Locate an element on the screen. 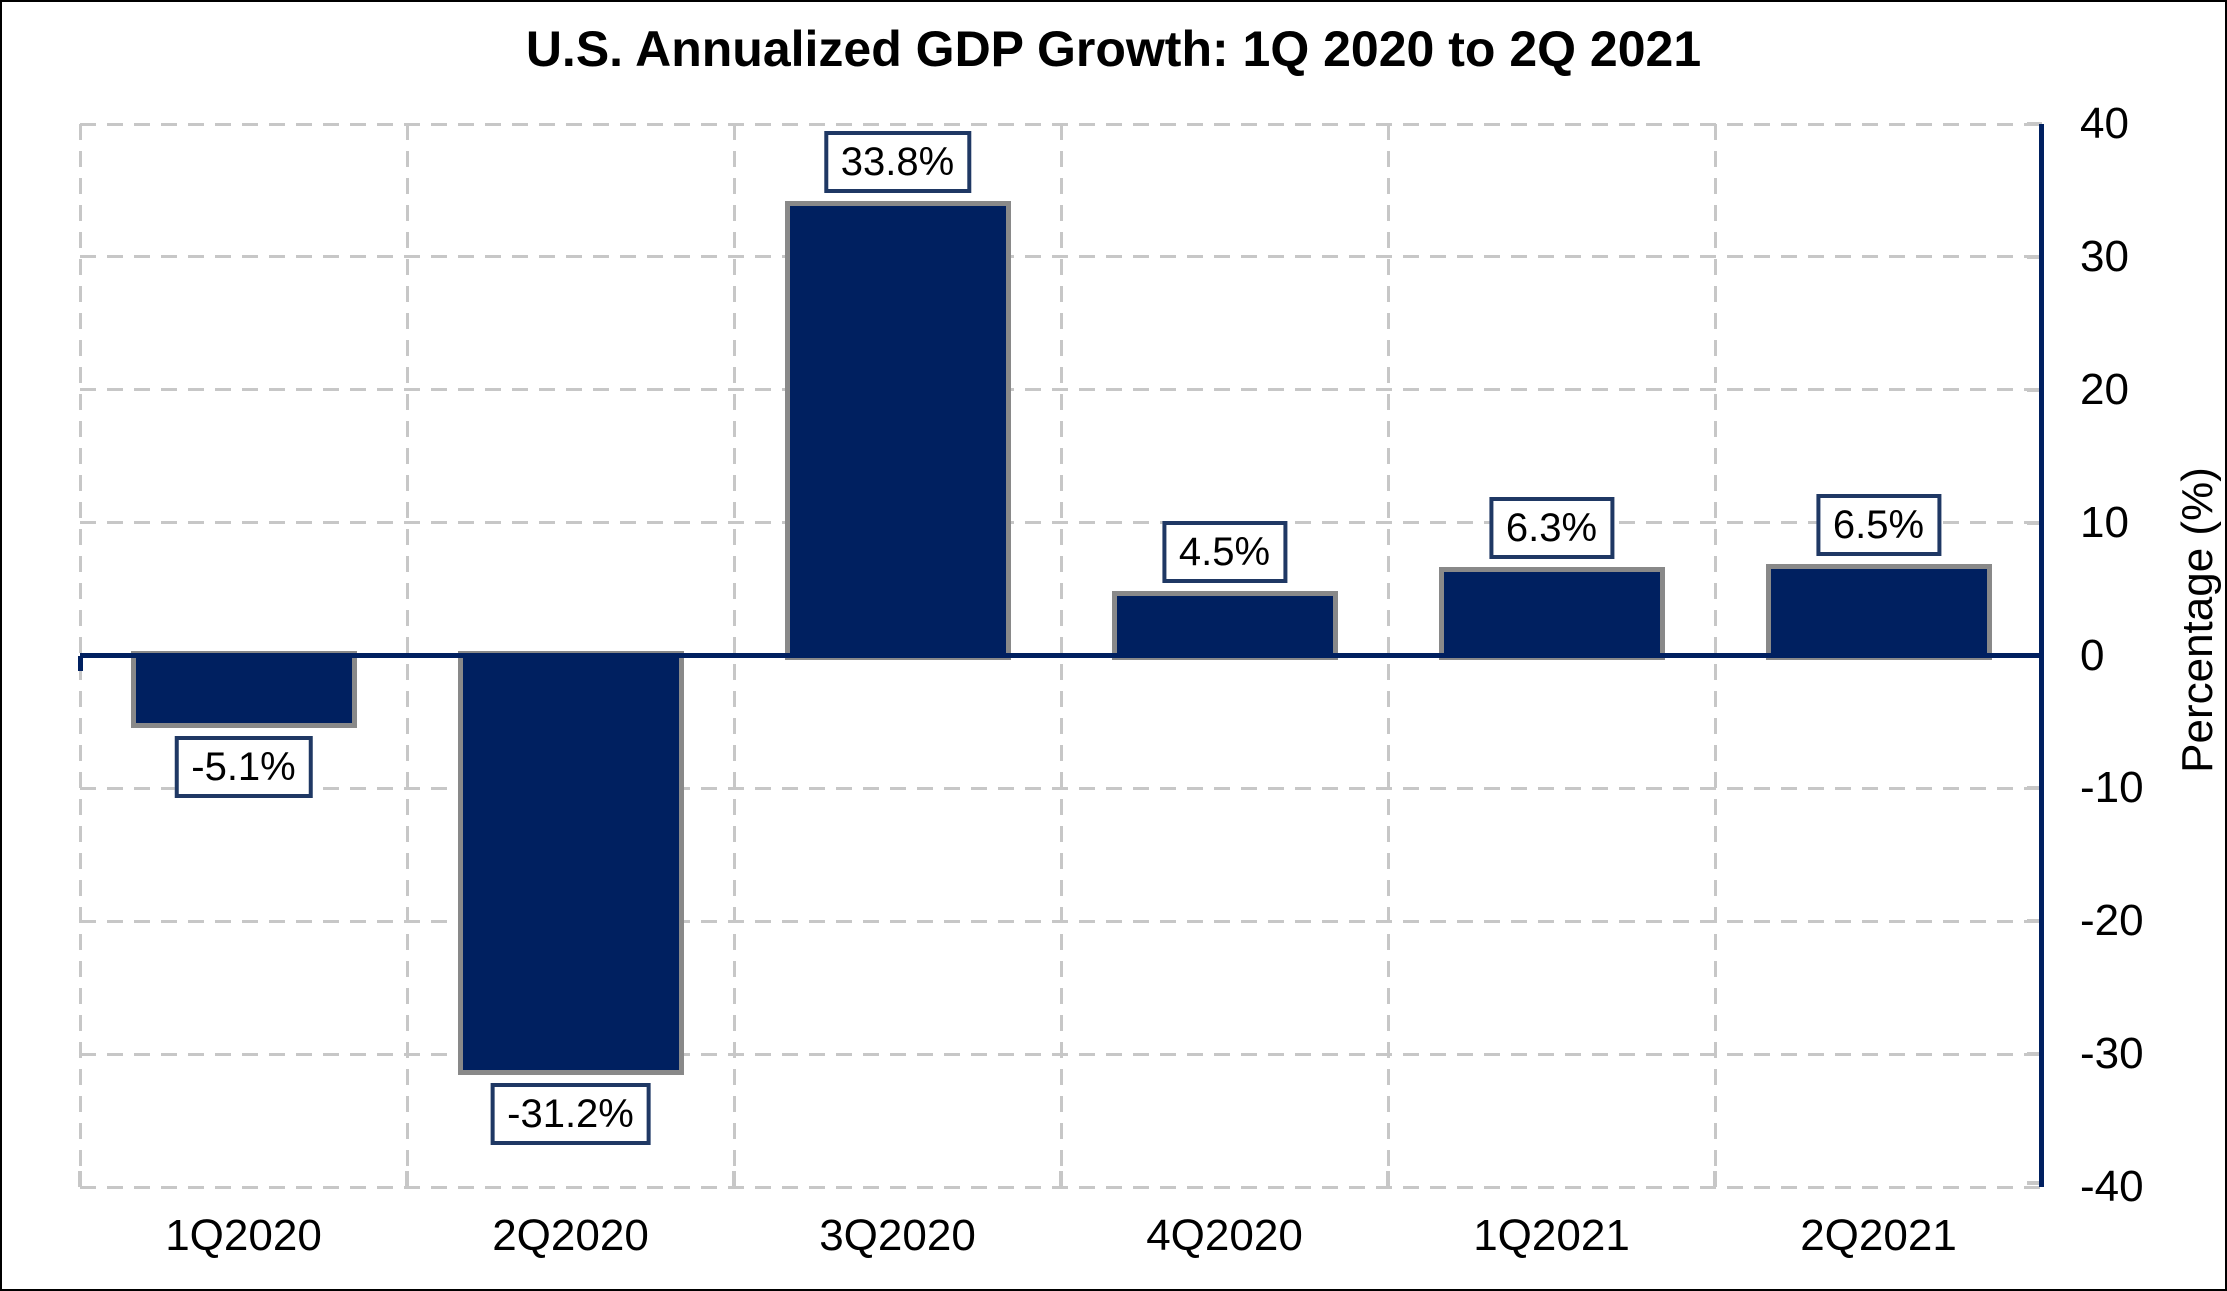 The width and height of the screenshot is (2227, 1291). x-tick-label: 1Q2021 is located at coordinates (1551, 1235).